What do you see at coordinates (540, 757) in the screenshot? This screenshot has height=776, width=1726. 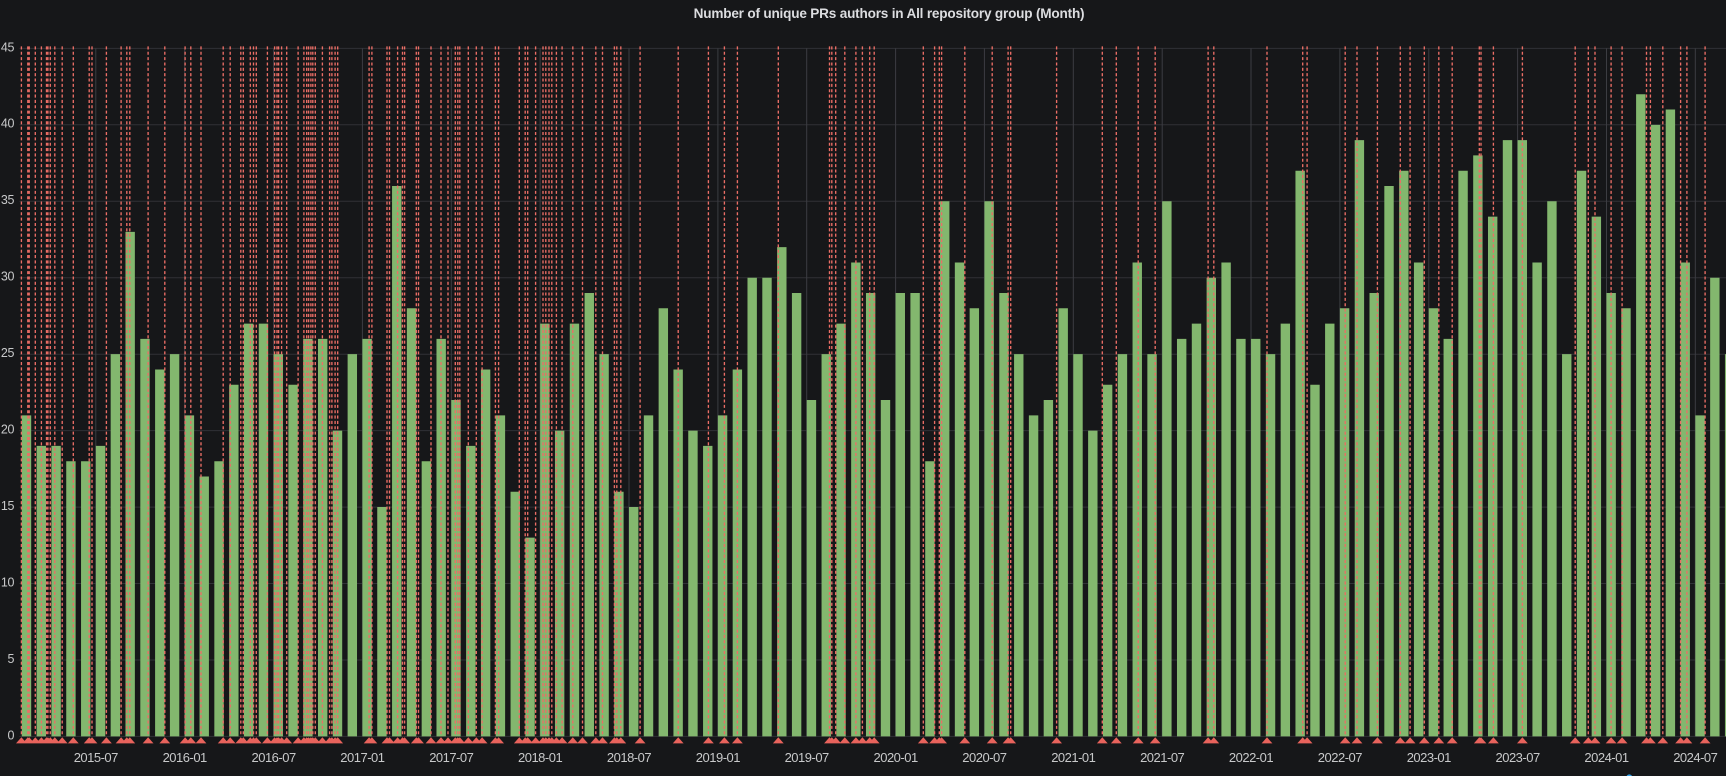 I see `svg-text: 2018-01` at bounding box center [540, 757].